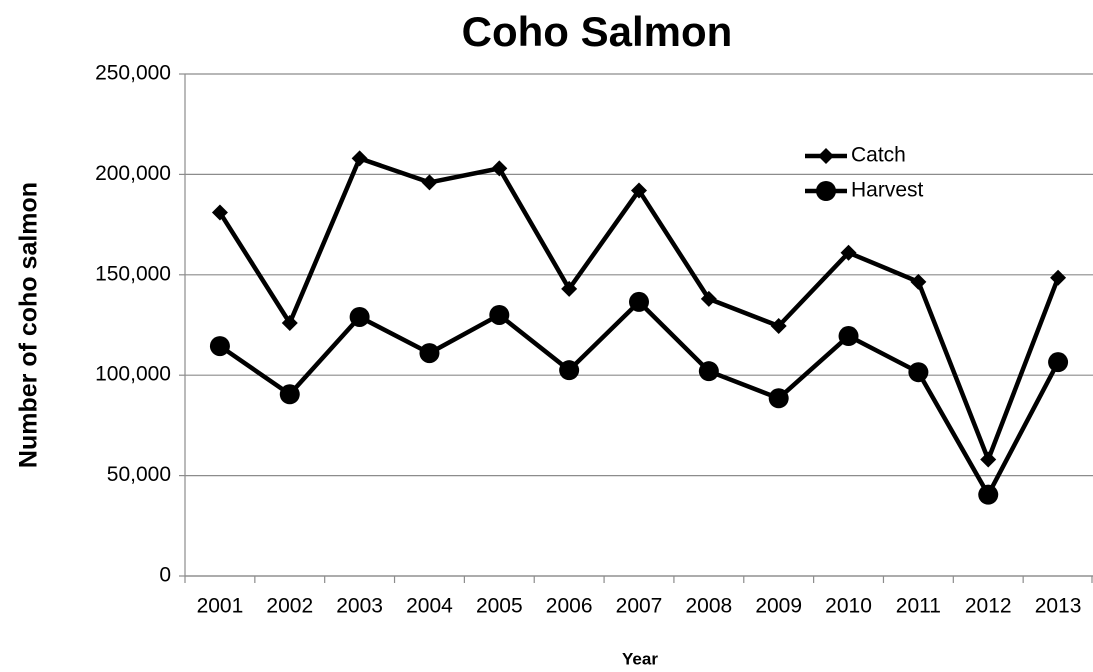 The width and height of the screenshot is (1093, 672). What do you see at coordinates (878, 155) in the screenshot?
I see `legend-label: Catch` at bounding box center [878, 155].